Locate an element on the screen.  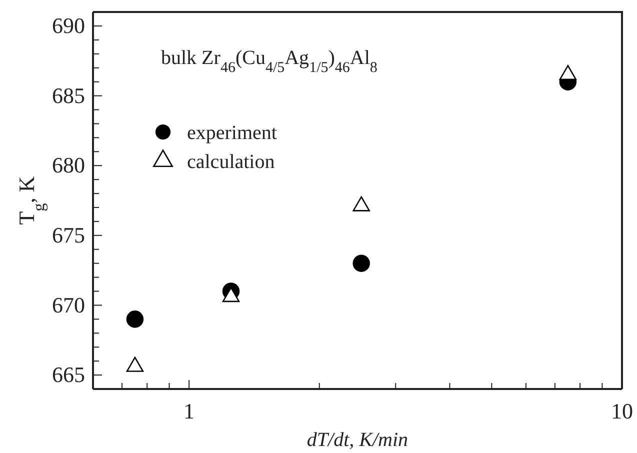
x-axis-title: dT/dt, K/min is located at coordinates (357, 440).